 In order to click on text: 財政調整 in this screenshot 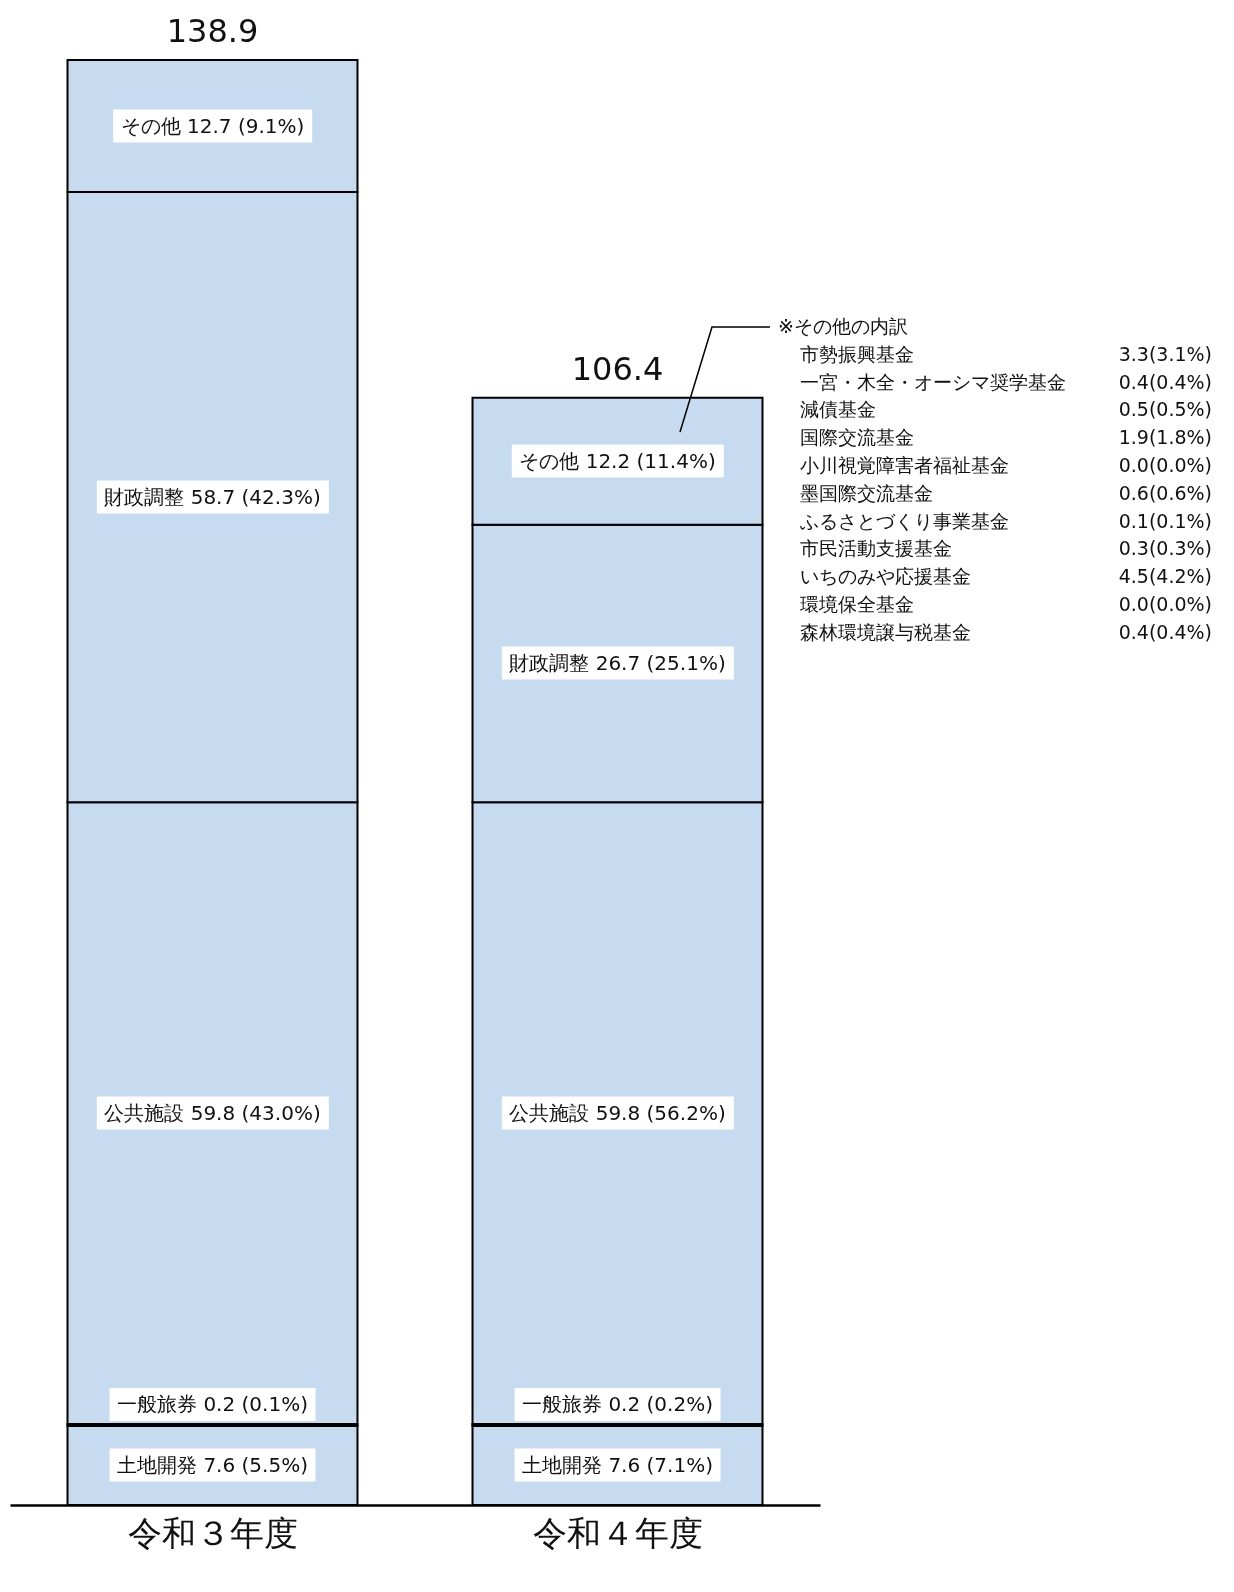, I will do `click(549, 662)`.